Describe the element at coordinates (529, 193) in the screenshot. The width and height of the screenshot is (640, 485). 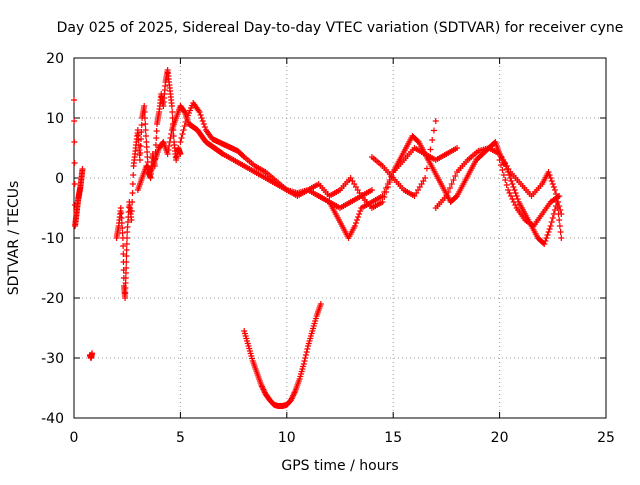
I see `series-arc-j` at that location.